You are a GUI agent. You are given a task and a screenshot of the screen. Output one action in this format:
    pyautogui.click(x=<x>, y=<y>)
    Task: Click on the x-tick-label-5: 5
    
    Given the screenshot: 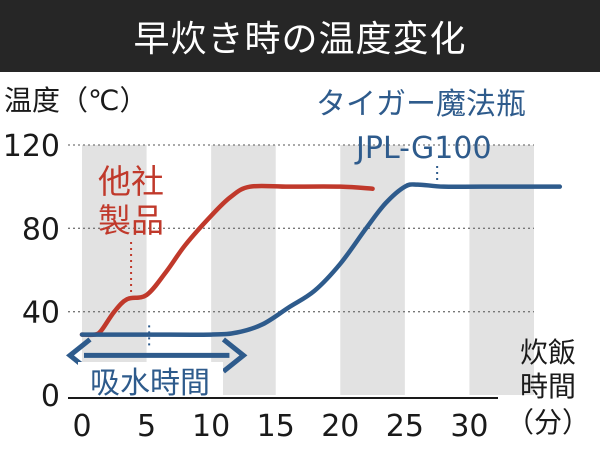 What is the action you would take?
    pyautogui.click(x=146, y=426)
    